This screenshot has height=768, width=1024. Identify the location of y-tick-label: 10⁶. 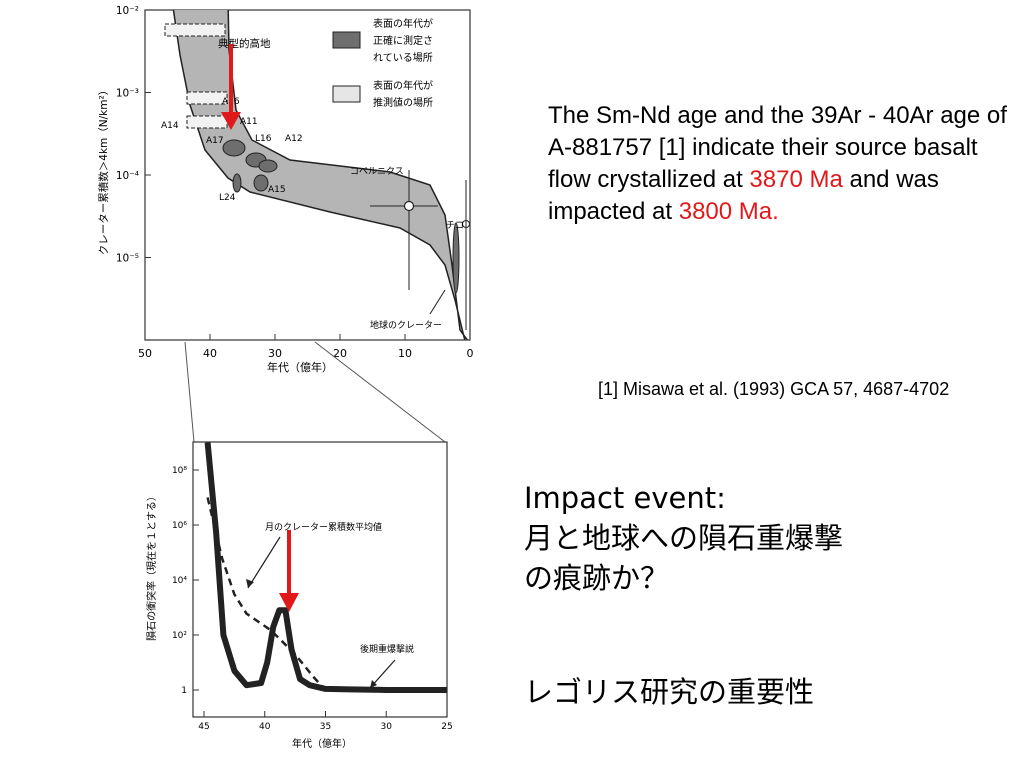
(179, 526).